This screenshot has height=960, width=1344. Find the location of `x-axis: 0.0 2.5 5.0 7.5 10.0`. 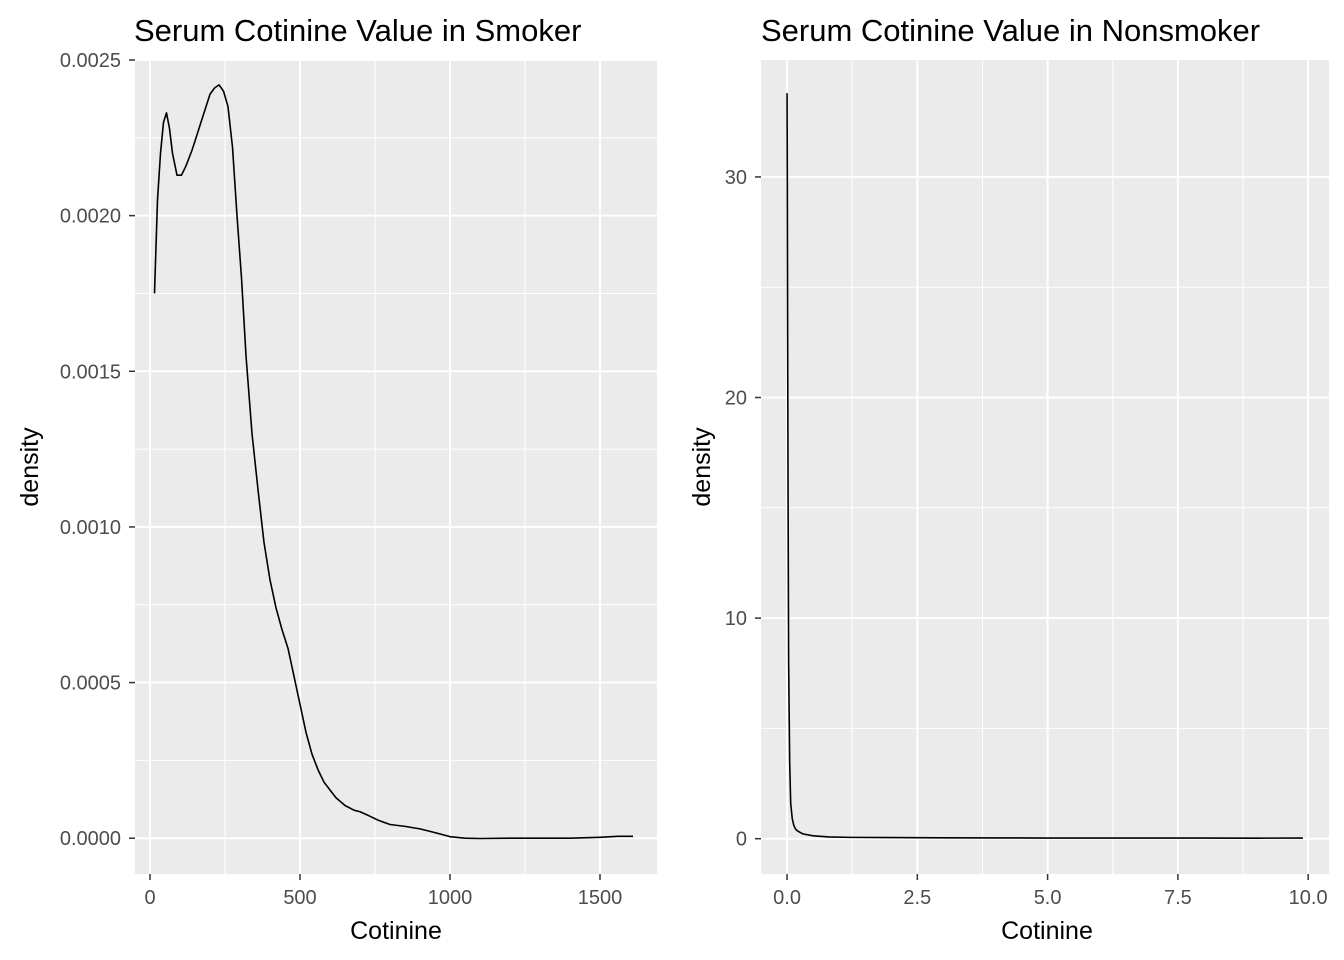

x-axis: 0.0 2.5 5.0 7.5 10.0 is located at coordinates (1050, 891).